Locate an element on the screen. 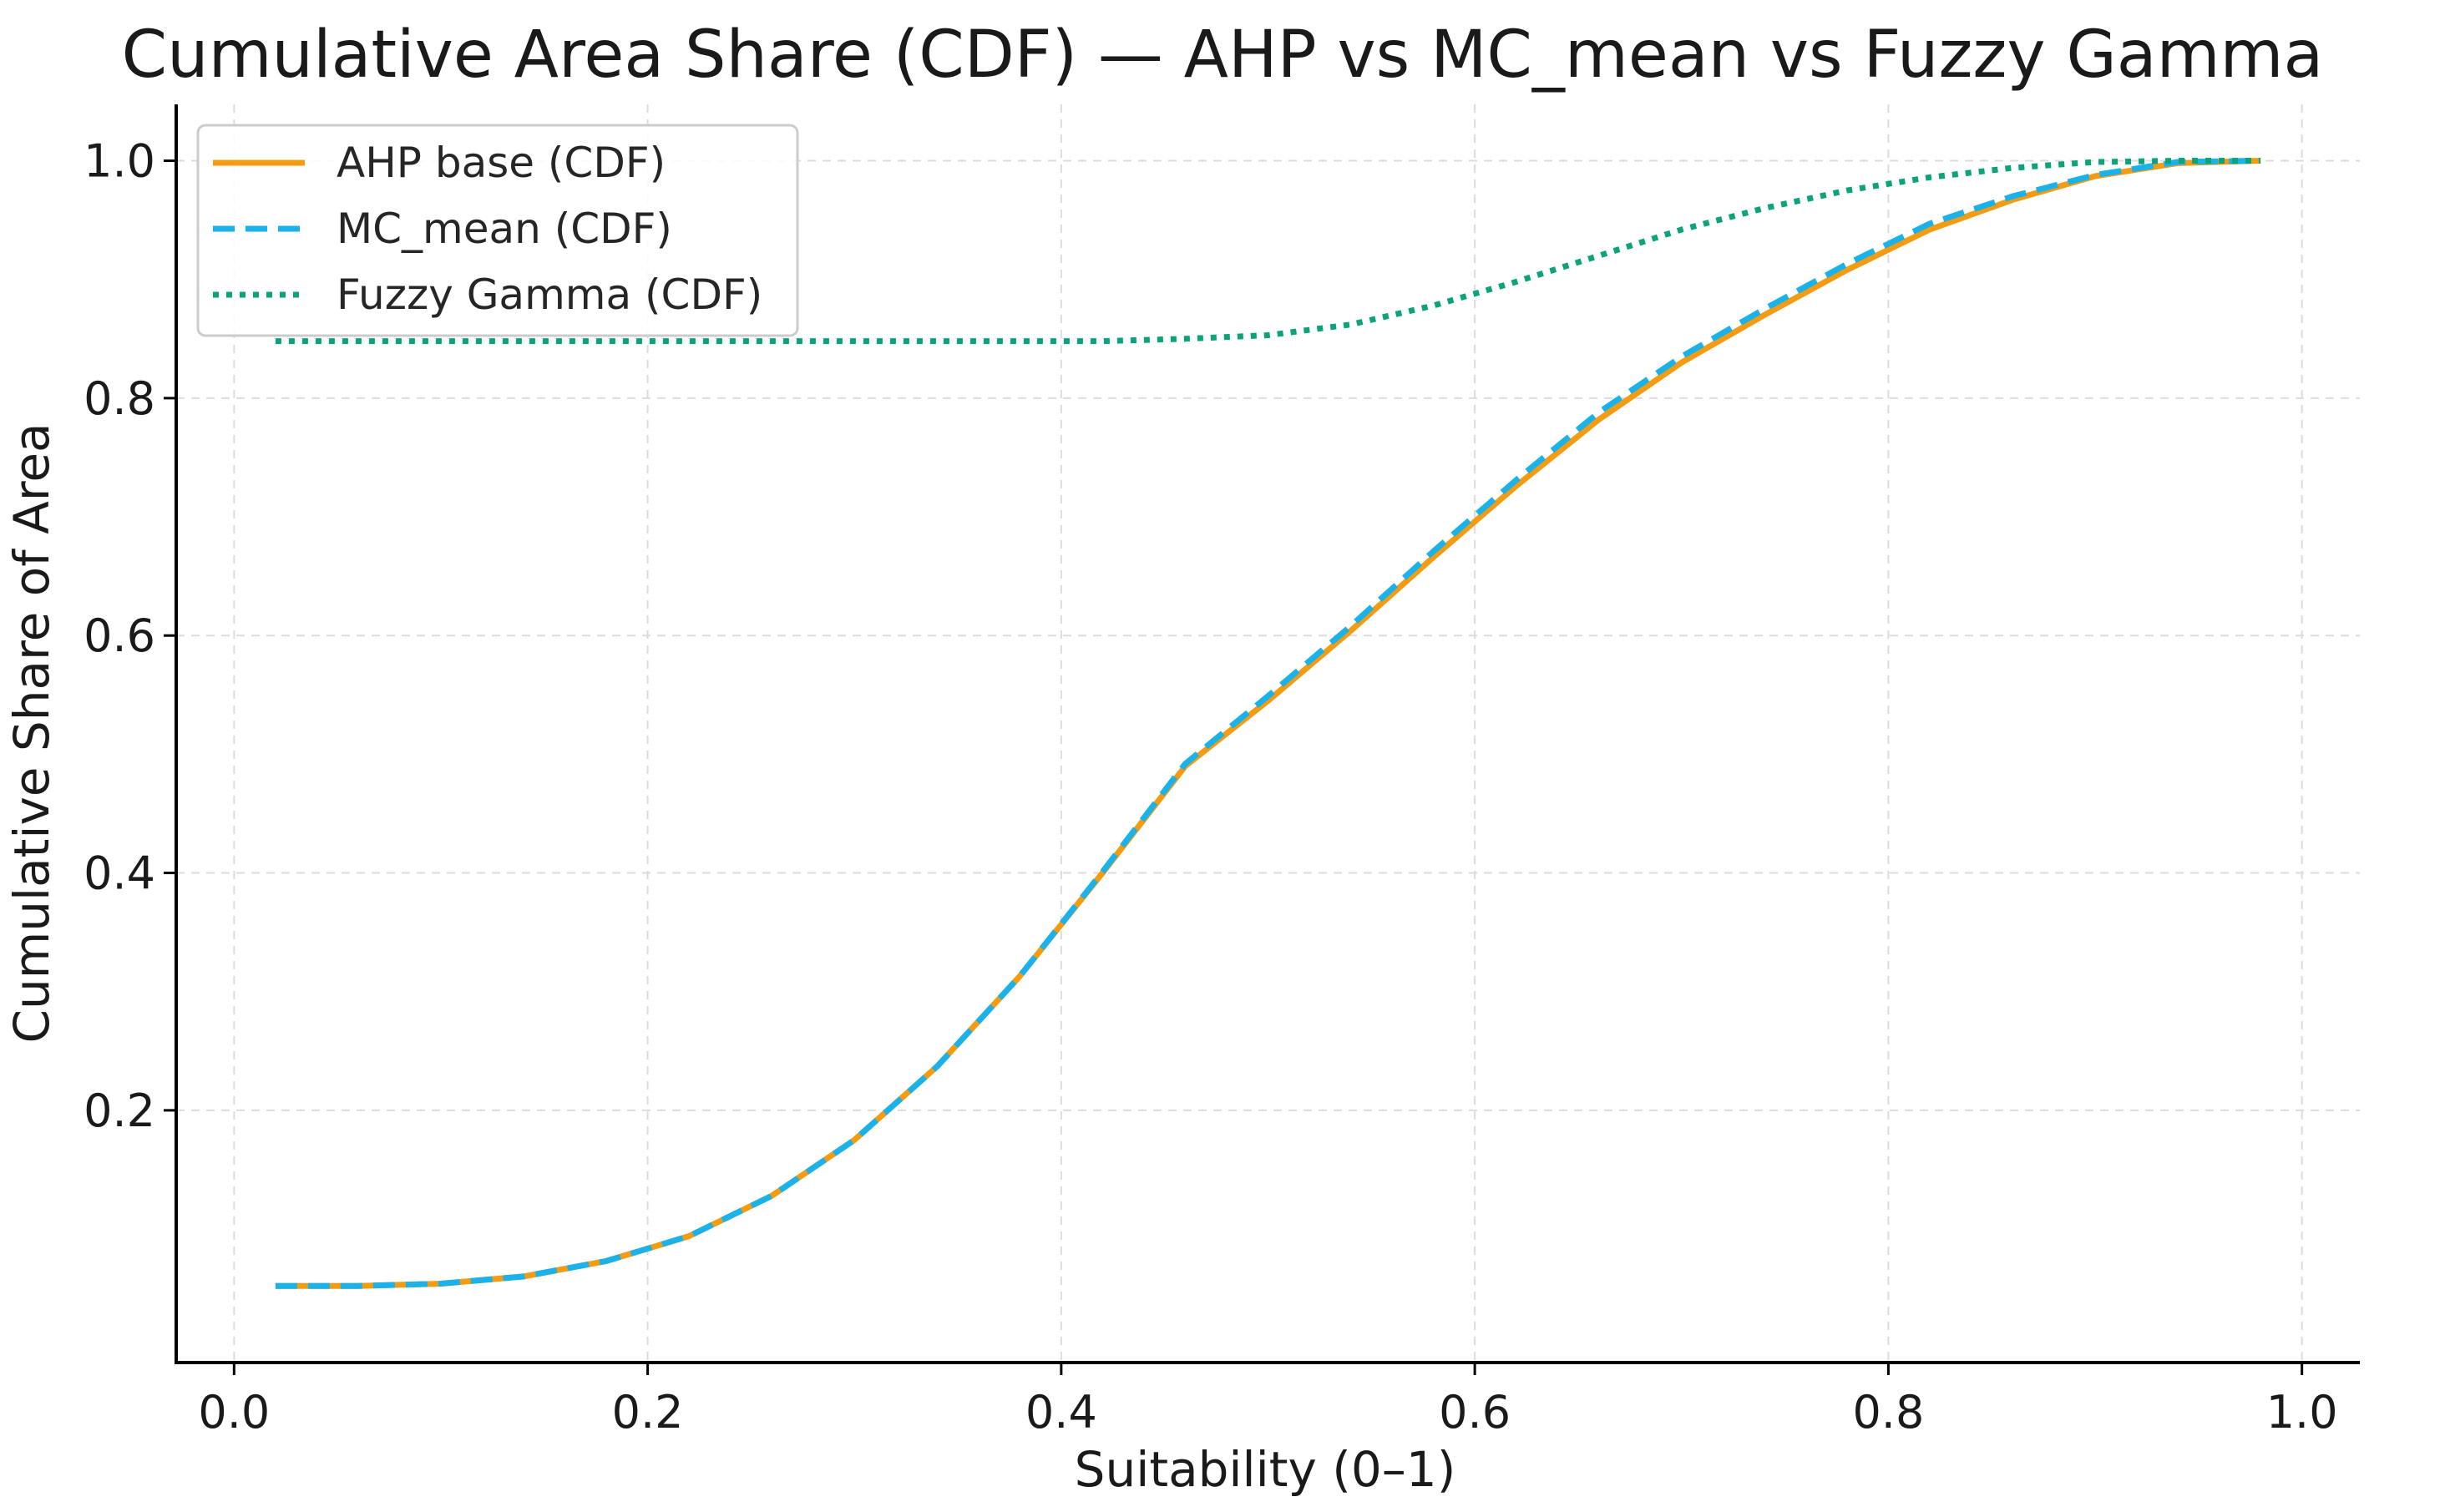  legend-label: Fuzzy Gamma (CDF) is located at coordinates (549, 295).